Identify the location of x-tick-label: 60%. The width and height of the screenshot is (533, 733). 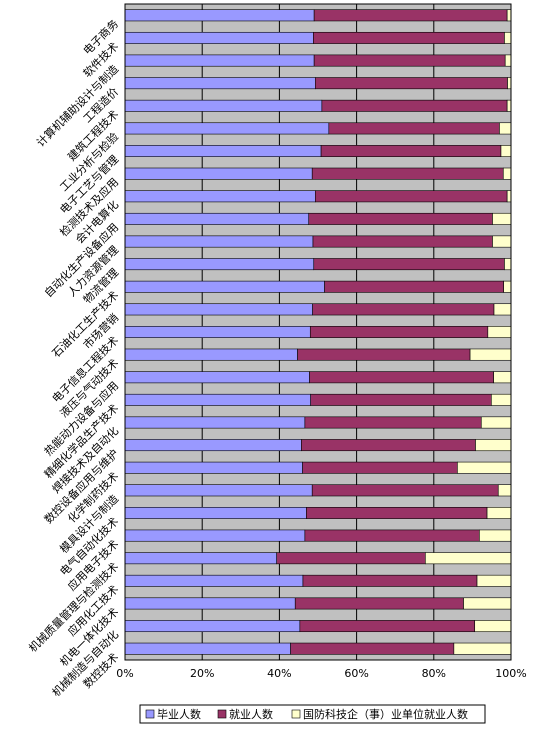
(356, 673).